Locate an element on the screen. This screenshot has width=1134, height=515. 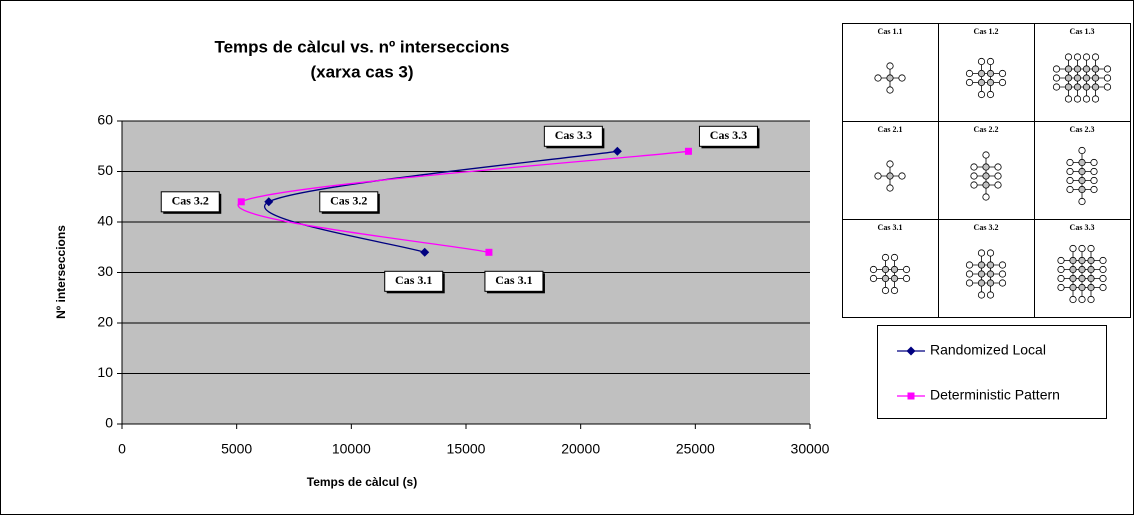
chart-title: Temps de càlcul vs. nº interseccions is located at coordinates (361, 46).